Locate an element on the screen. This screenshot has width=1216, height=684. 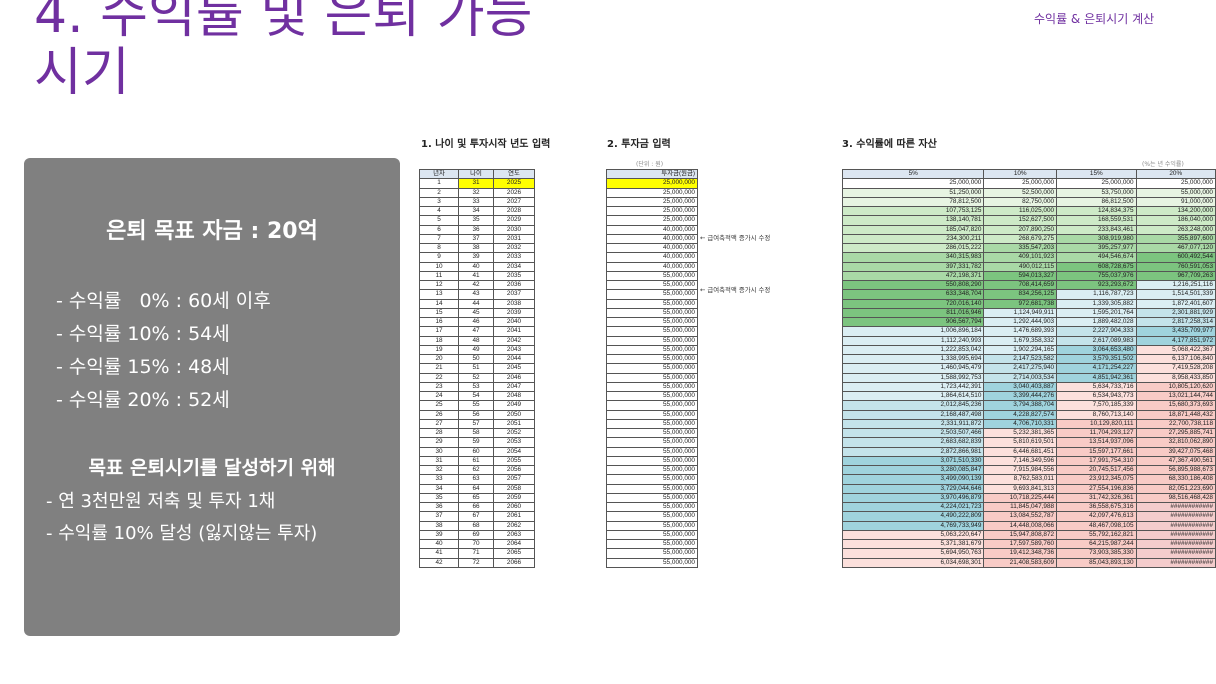
table-cell: 65 is located at coordinates (476, 498).